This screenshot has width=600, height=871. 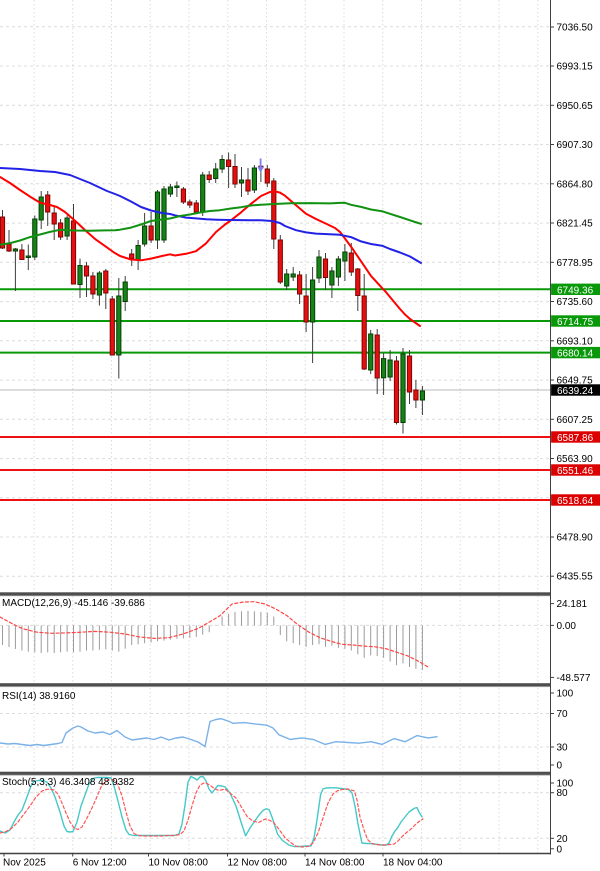 What do you see at coordinates (575, 381) in the screenshot?
I see `svg-text: 6649.75` at bounding box center [575, 381].